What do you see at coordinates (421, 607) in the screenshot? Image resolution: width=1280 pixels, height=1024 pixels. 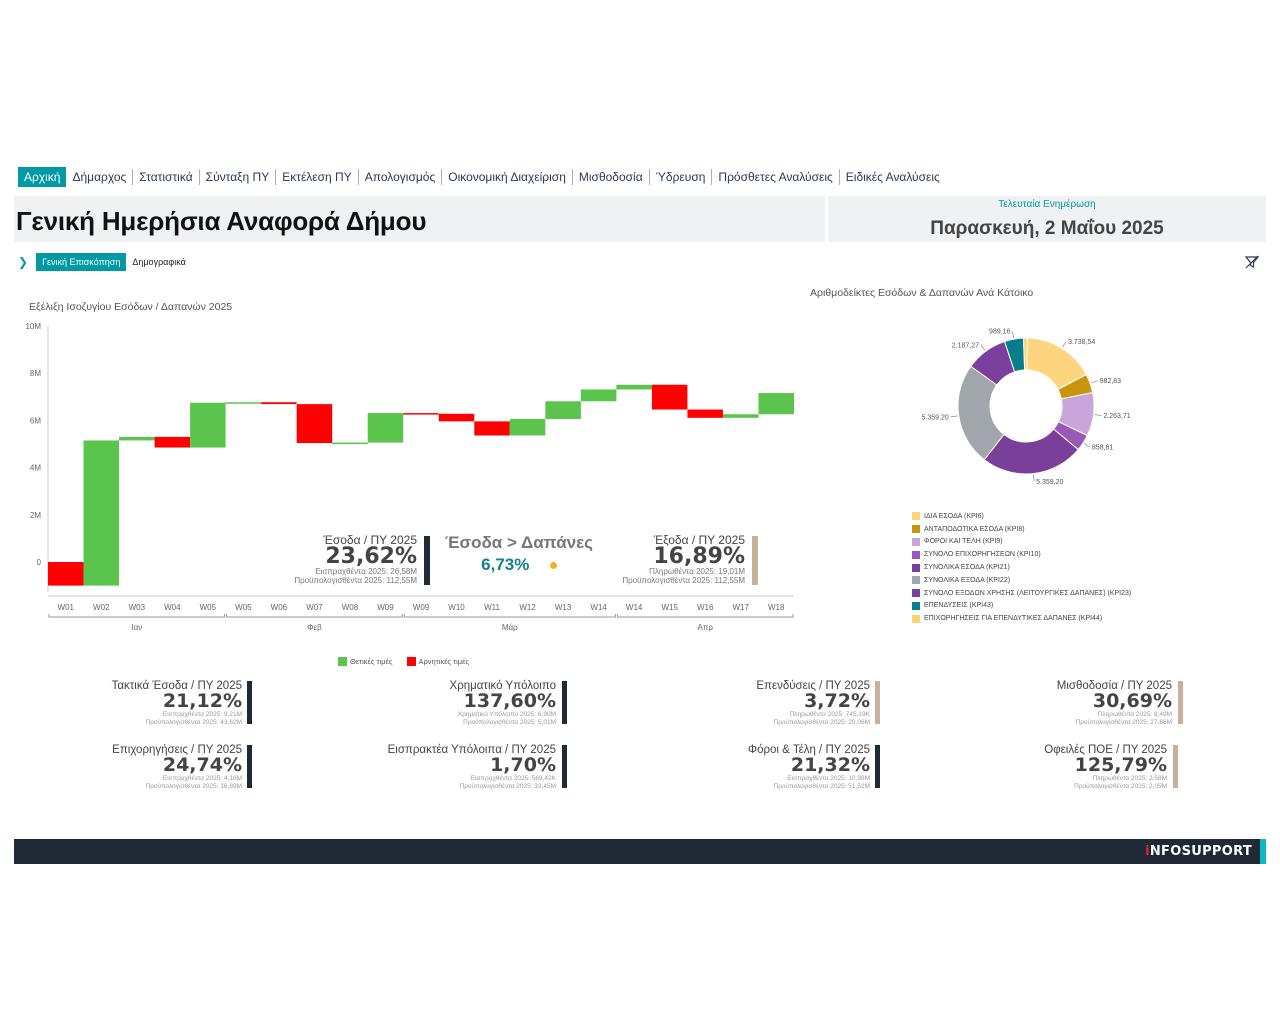 I see `x-tick-label: W09` at bounding box center [421, 607].